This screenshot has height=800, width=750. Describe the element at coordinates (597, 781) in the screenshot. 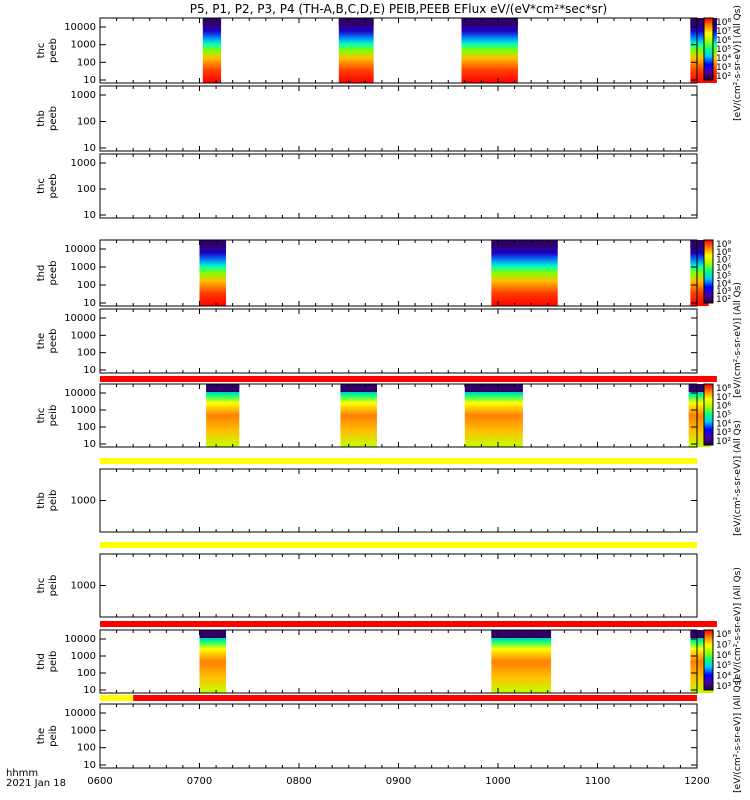

I see `x-tick-label: 1100` at that location.